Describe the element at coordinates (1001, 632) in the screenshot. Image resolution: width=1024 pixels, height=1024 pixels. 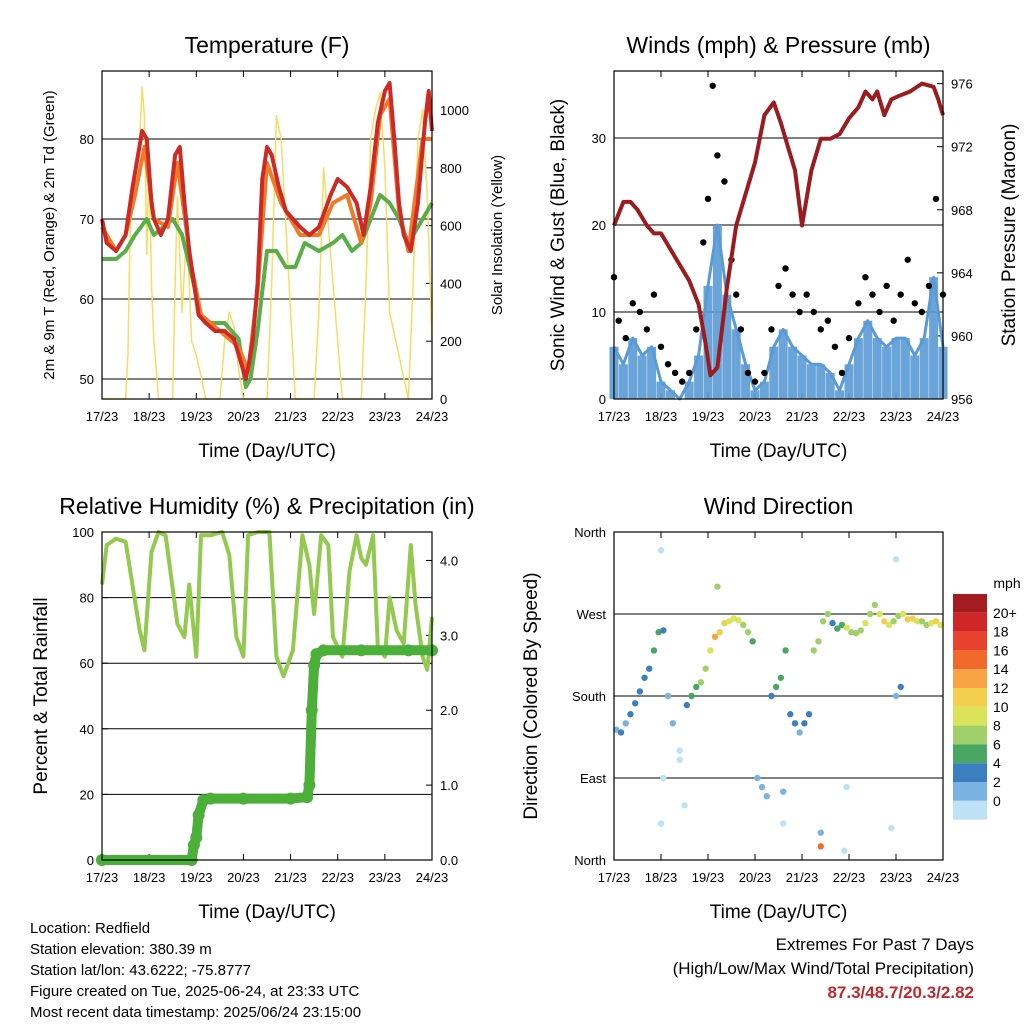
I see `colorbar-label: 18` at that location.